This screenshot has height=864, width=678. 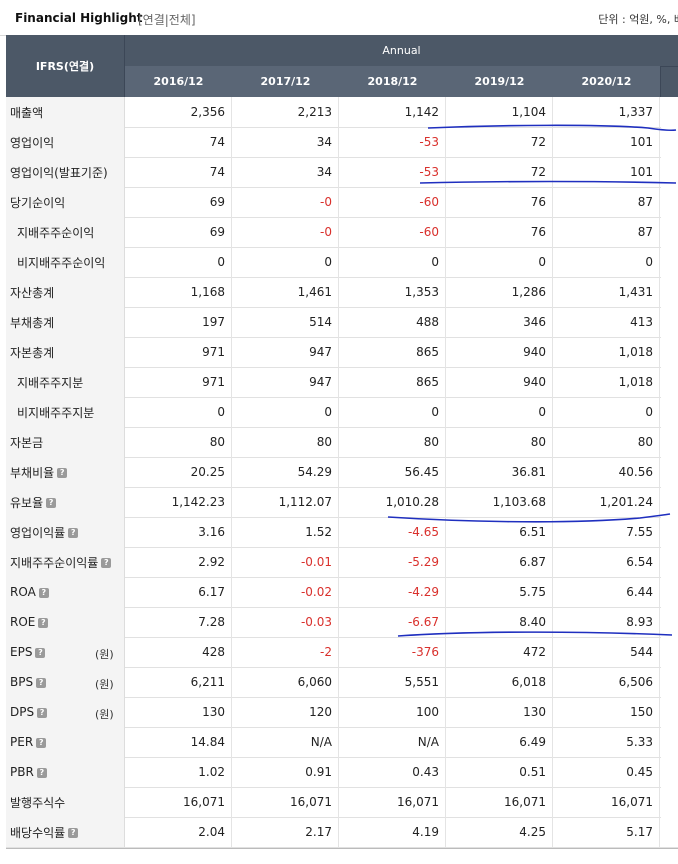 What do you see at coordinates (342, 592) in the screenshot?
I see `table-row: ROA? 6.17 -0.02 -4.29 5.75 6.44` at bounding box center [342, 592].